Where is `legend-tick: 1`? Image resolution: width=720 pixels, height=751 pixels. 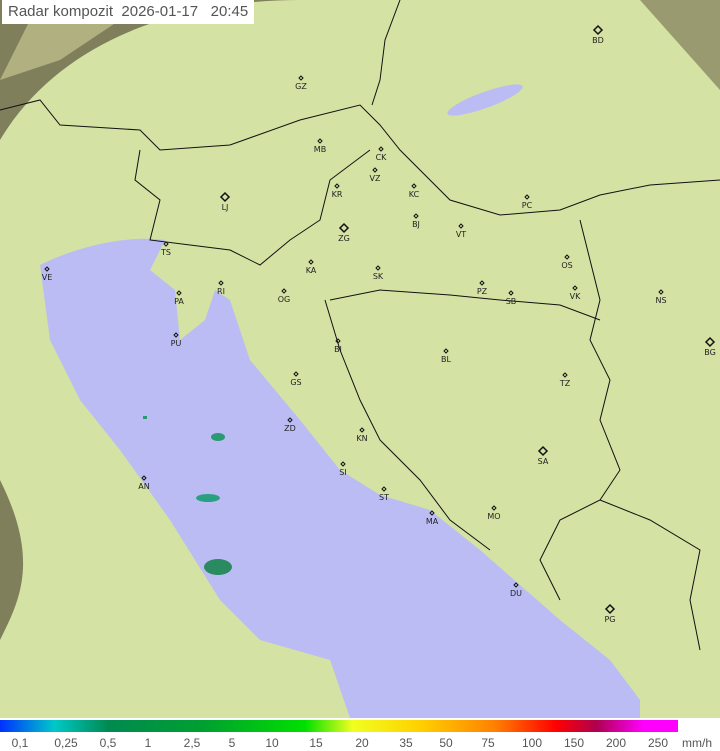
legend-tick: 1 is located at coordinates (148, 743).